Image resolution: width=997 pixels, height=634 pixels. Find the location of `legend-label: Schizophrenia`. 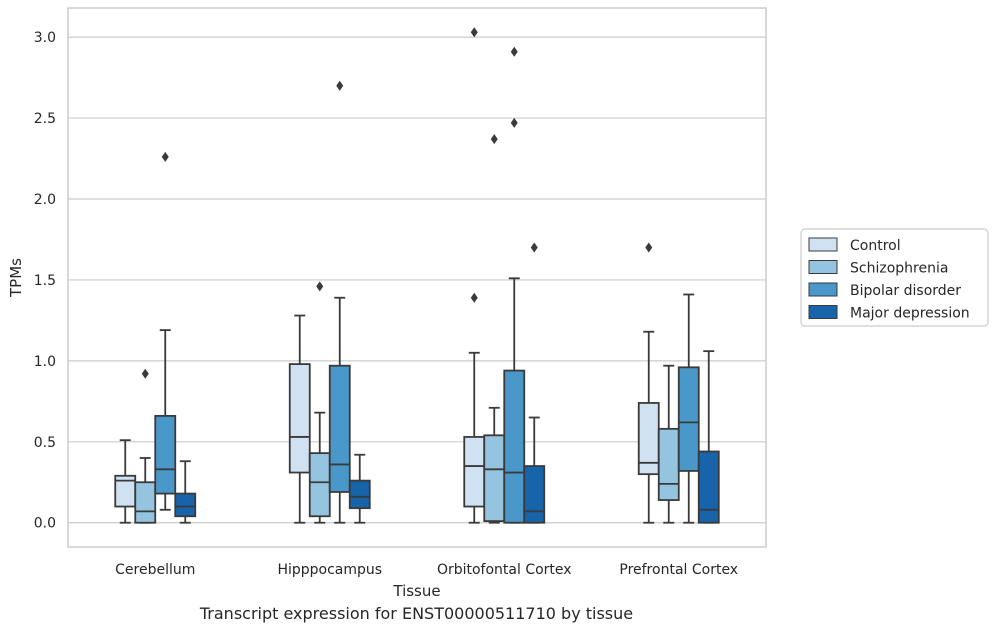

legend-label: Schizophrenia is located at coordinates (899, 269).